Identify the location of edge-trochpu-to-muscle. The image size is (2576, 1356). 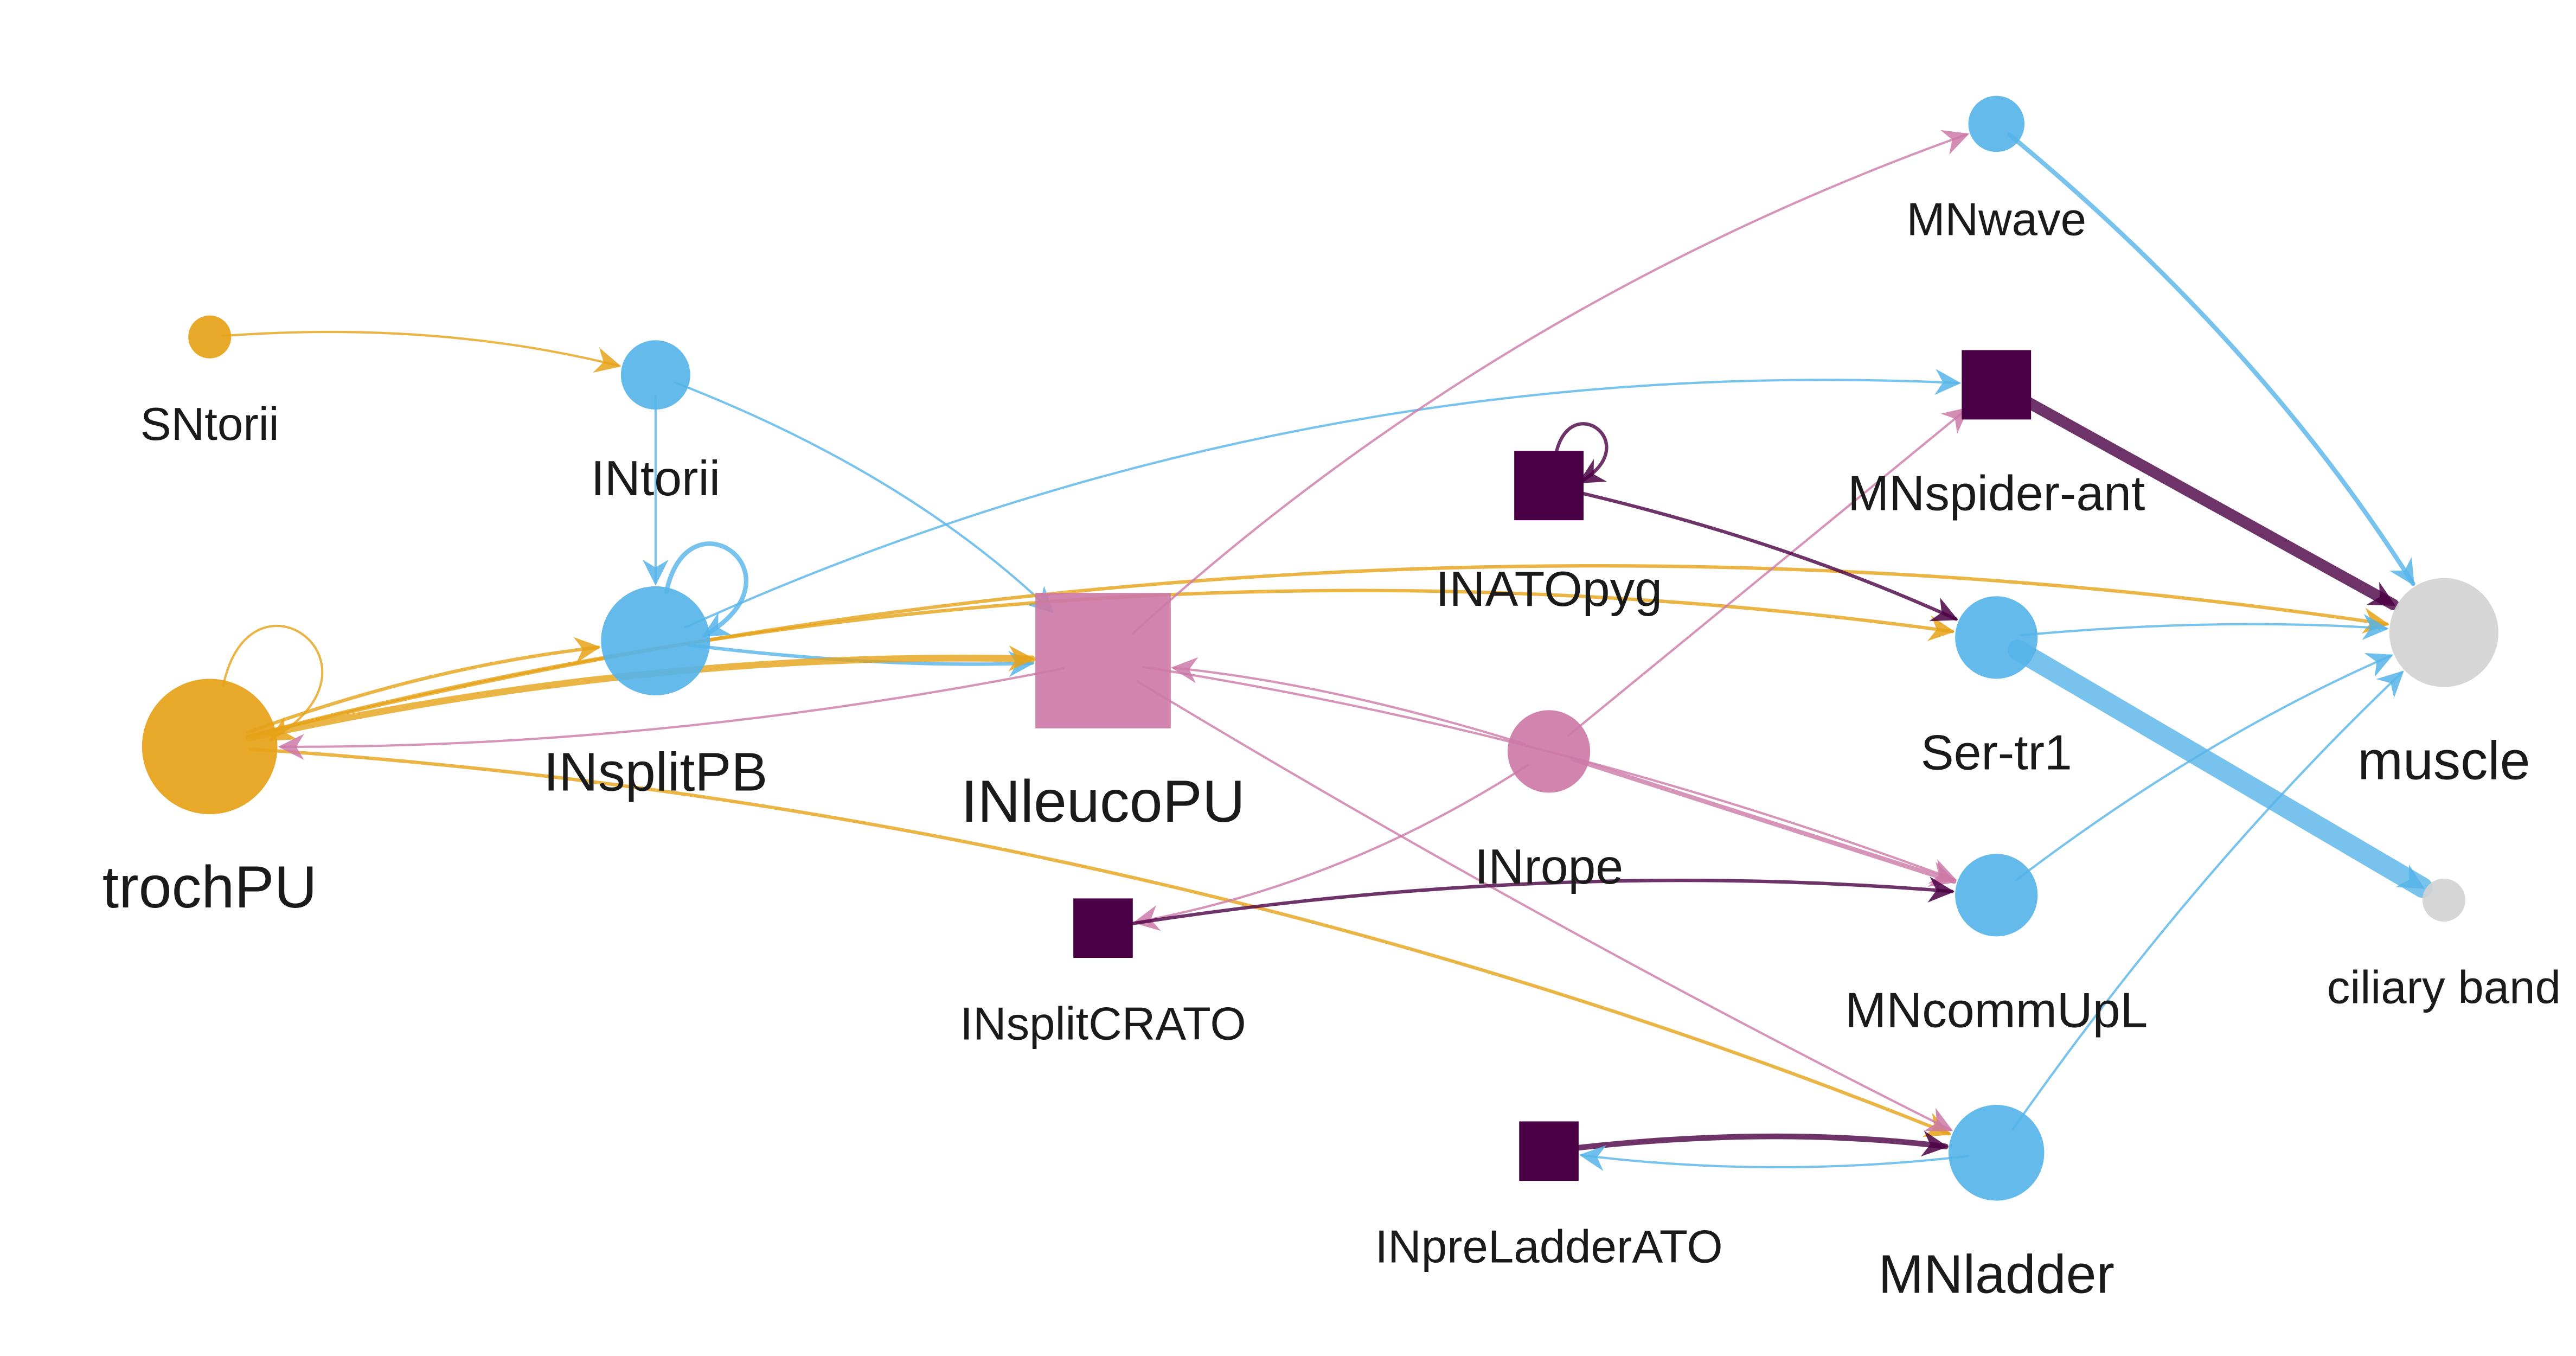
(1318, 651).